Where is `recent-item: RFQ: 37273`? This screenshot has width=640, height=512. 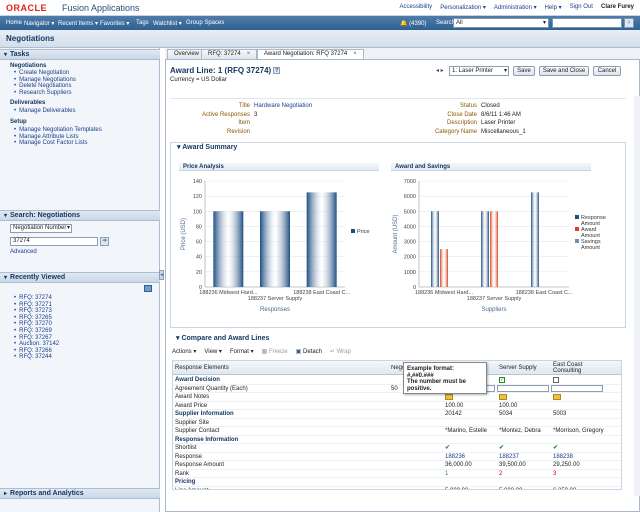 recent-item: RFQ: 37273 is located at coordinates (35, 311).